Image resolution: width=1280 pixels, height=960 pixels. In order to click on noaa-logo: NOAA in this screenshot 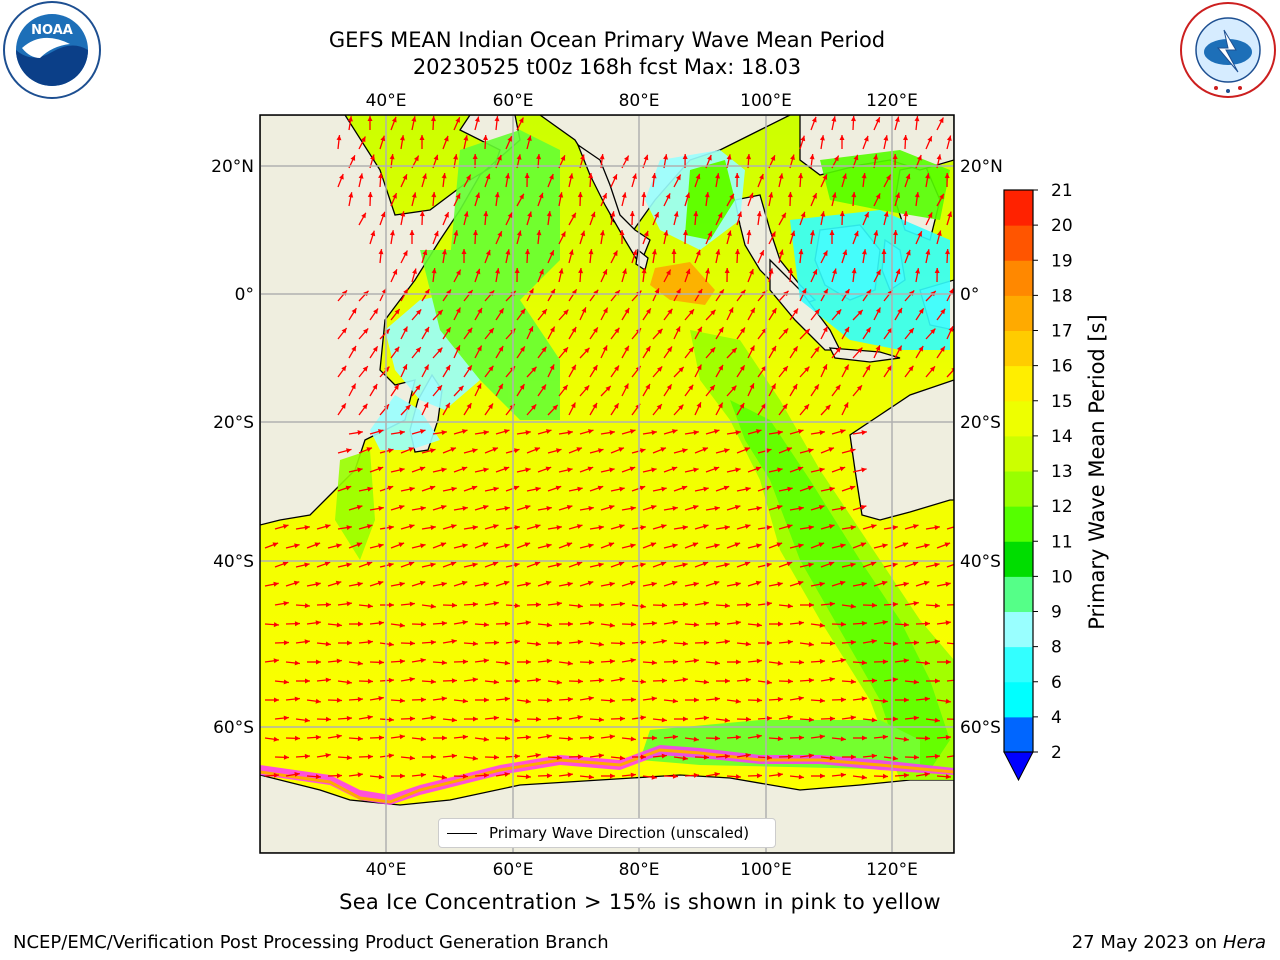, I will do `click(52, 50)`.